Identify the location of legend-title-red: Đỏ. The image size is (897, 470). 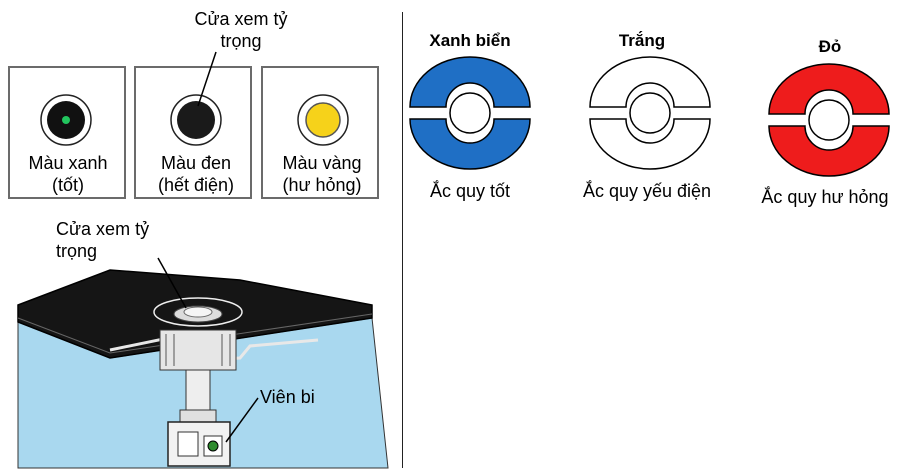
(830, 46).